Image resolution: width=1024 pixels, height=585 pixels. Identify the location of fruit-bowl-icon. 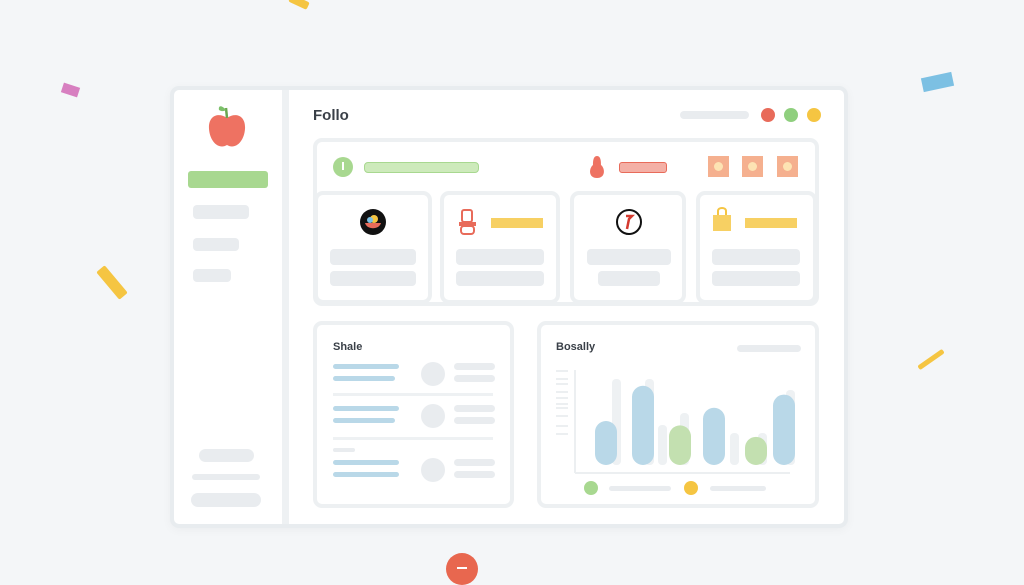
(373, 222).